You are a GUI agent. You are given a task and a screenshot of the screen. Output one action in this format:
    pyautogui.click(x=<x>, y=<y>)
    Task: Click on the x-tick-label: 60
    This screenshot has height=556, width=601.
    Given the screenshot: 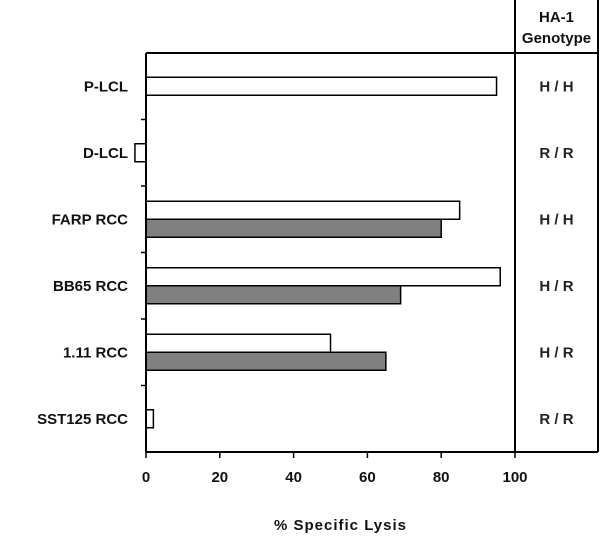 What is the action you would take?
    pyautogui.click(x=367, y=477)
    